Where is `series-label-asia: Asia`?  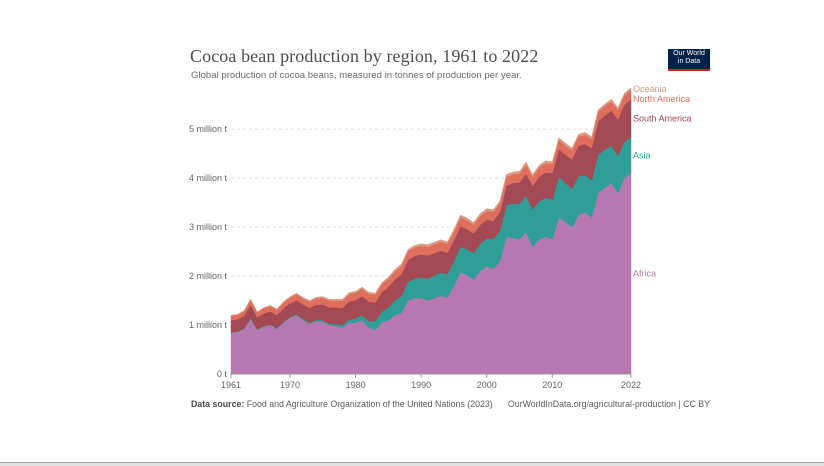
series-label-asia: Asia is located at coordinates (642, 155).